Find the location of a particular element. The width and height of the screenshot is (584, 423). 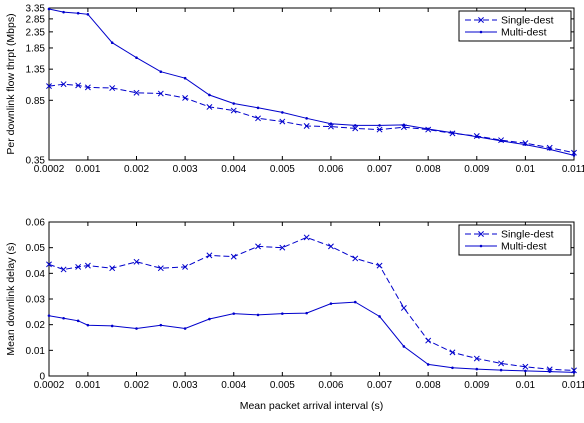

chart1-y-tick-label: 2.85 is located at coordinates (36, 19).